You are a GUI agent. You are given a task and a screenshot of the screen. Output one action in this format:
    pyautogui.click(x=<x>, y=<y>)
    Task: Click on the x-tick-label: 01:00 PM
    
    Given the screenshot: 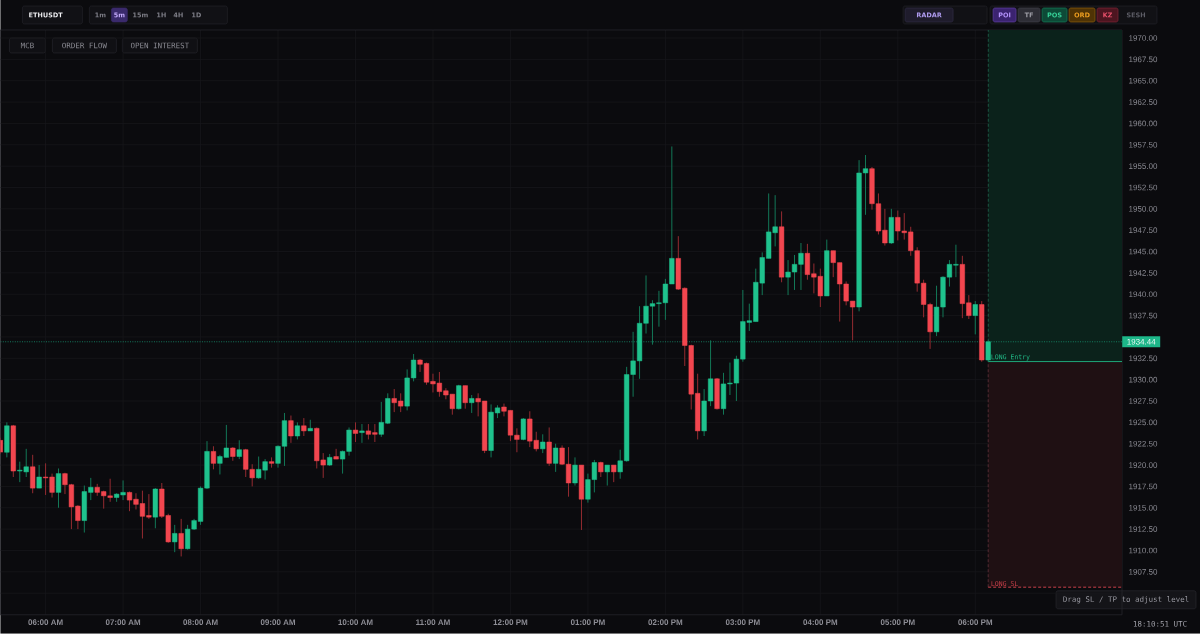 What is the action you would take?
    pyautogui.click(x=587, y=622)
    